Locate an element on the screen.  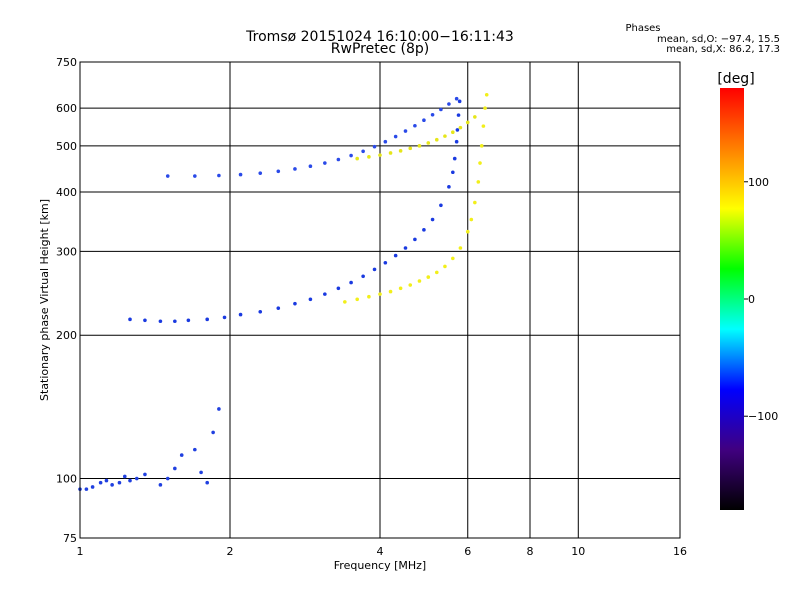
y-tick-label: 200 is located at coordinates (66, 335).